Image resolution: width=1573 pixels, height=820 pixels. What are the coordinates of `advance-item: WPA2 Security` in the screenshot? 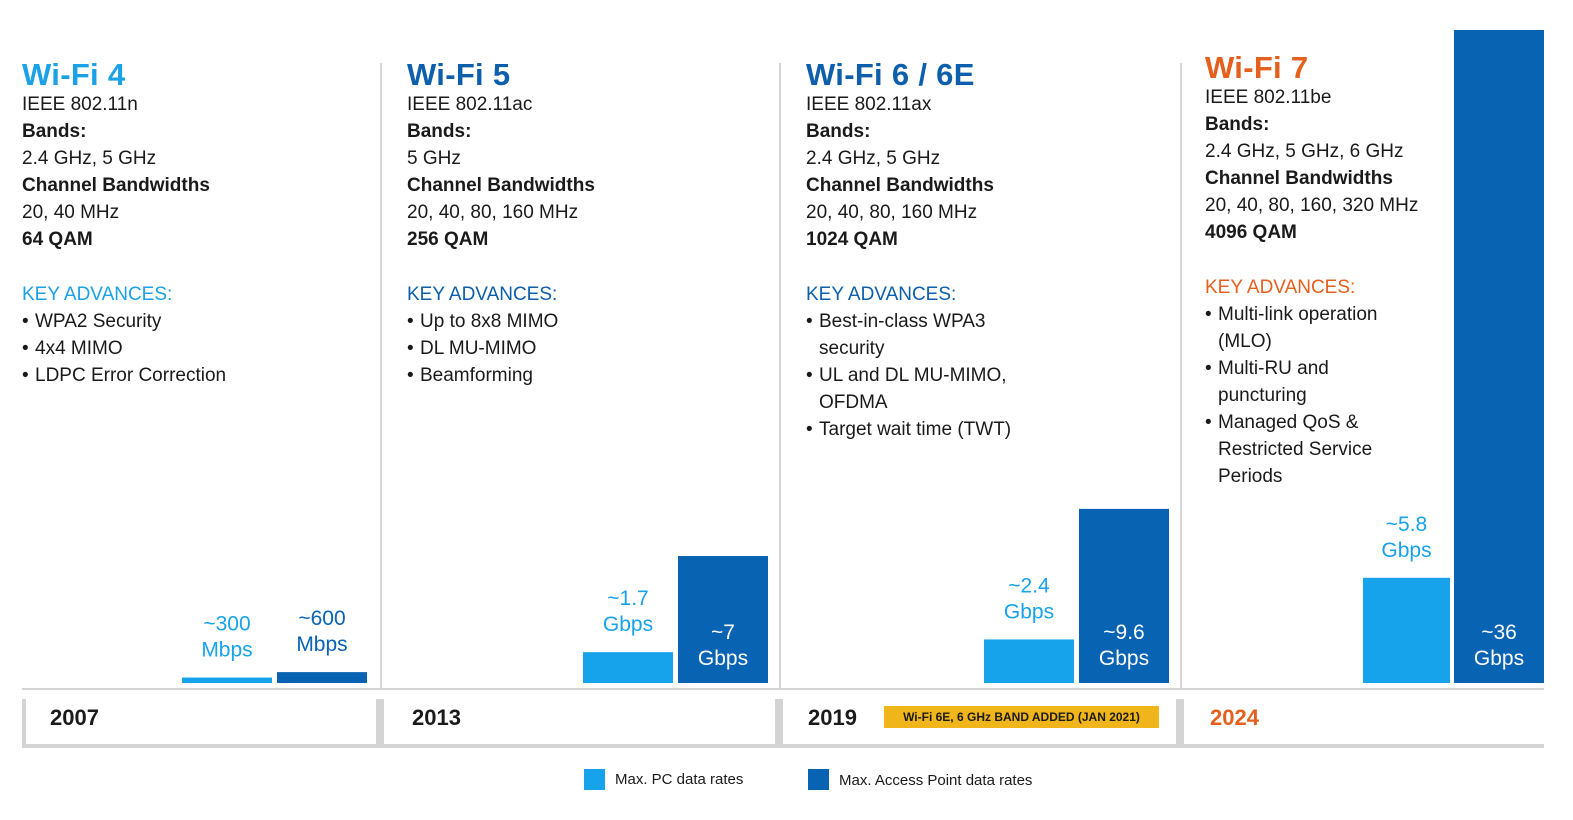 It's located at (187, 321).